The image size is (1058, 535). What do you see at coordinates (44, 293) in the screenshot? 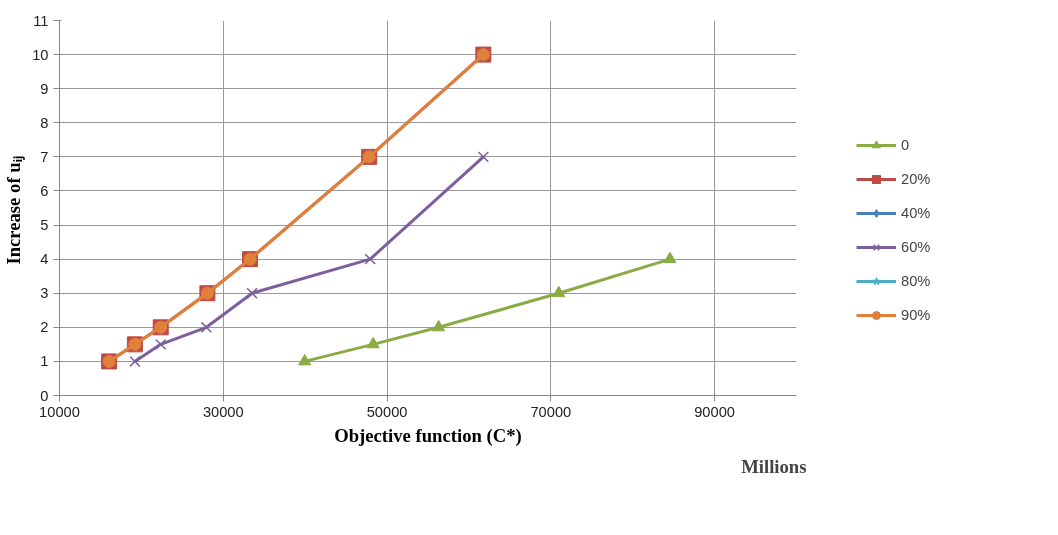
I see `y-tick-label: 3` at bounding box center [44, 293].